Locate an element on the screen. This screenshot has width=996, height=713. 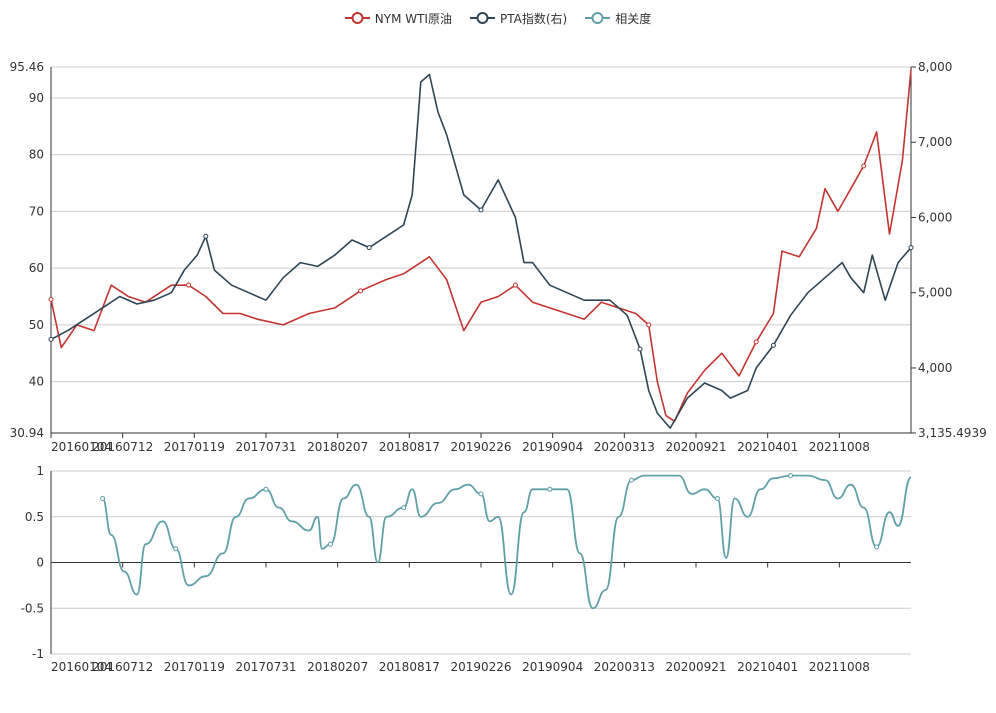
top-right-tick-label: 7,000 is located at coordinates (935, 142).